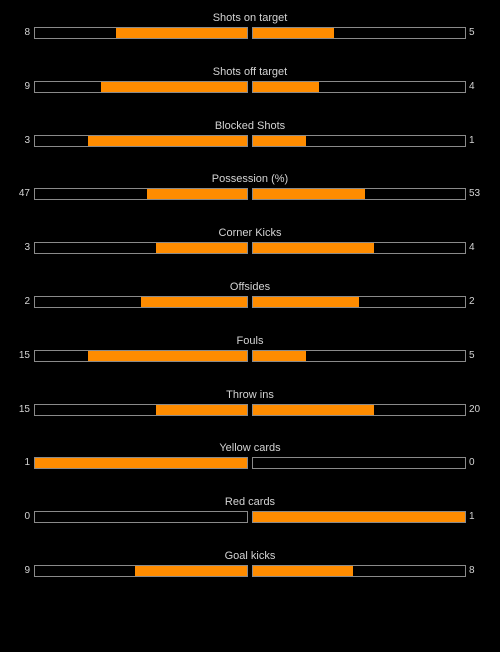 The width and height of the screenshot is (500, 652). I want to click on stat-label: Goal kicks, so click(250, 555).